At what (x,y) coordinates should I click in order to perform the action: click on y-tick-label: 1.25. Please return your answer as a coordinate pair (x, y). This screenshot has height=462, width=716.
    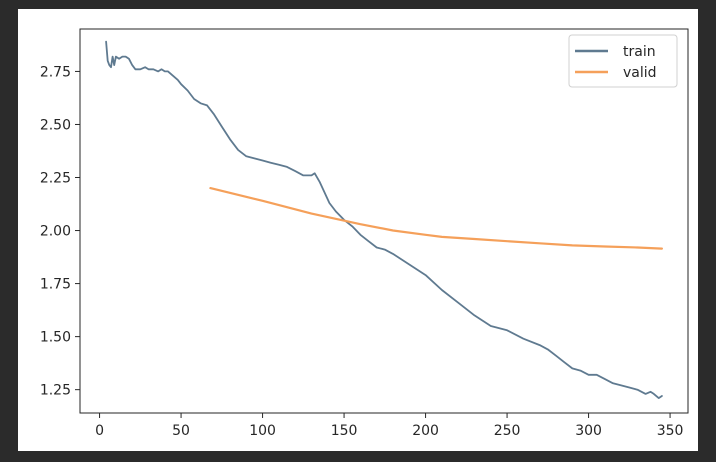
    Looking at the image, I should click on (55, 391).